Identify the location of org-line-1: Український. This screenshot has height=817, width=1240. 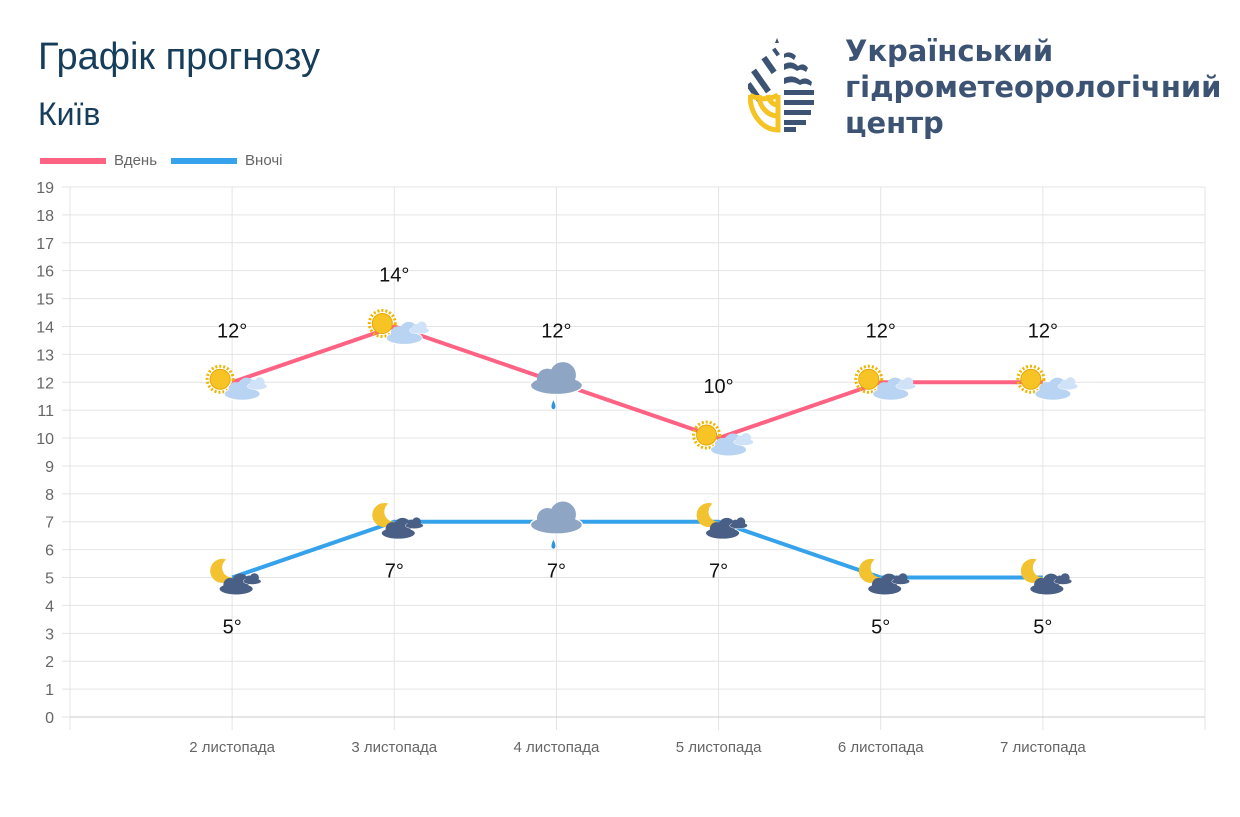
(949, 51).